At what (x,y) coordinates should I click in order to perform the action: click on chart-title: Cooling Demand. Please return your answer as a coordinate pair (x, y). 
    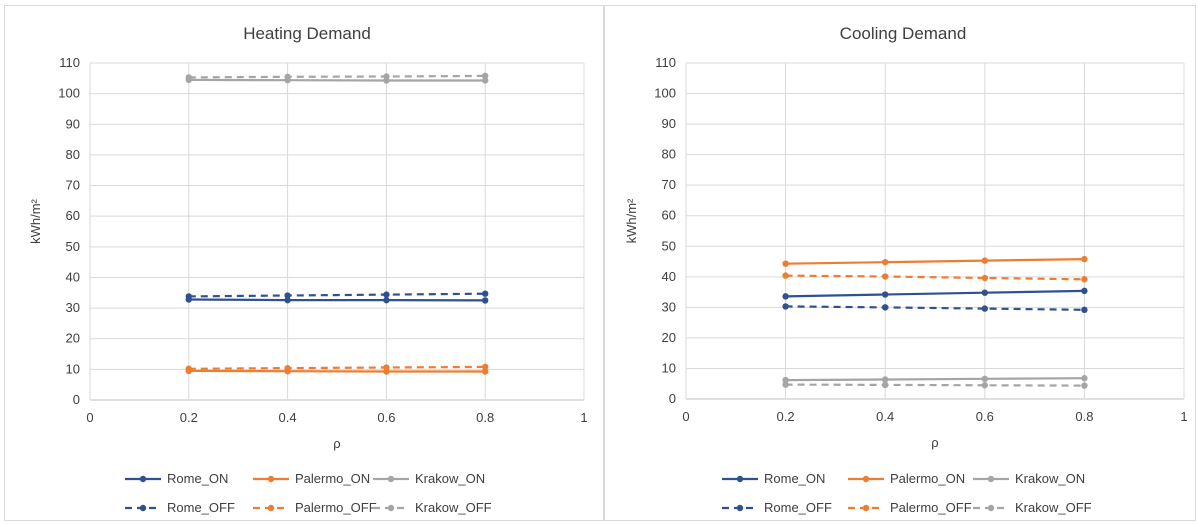
    Looking at the image, I should click on (903, 33).